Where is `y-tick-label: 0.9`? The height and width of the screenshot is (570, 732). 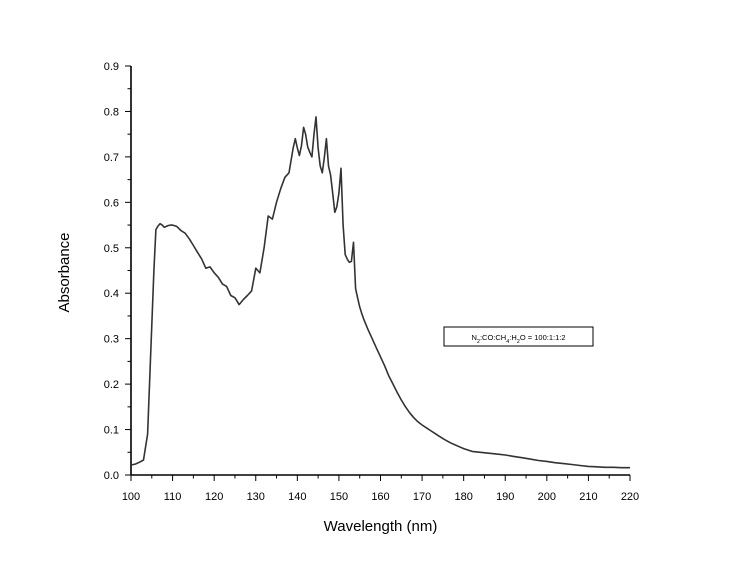
y-tick-label: 0.9 is located at coordinates (111, 67).